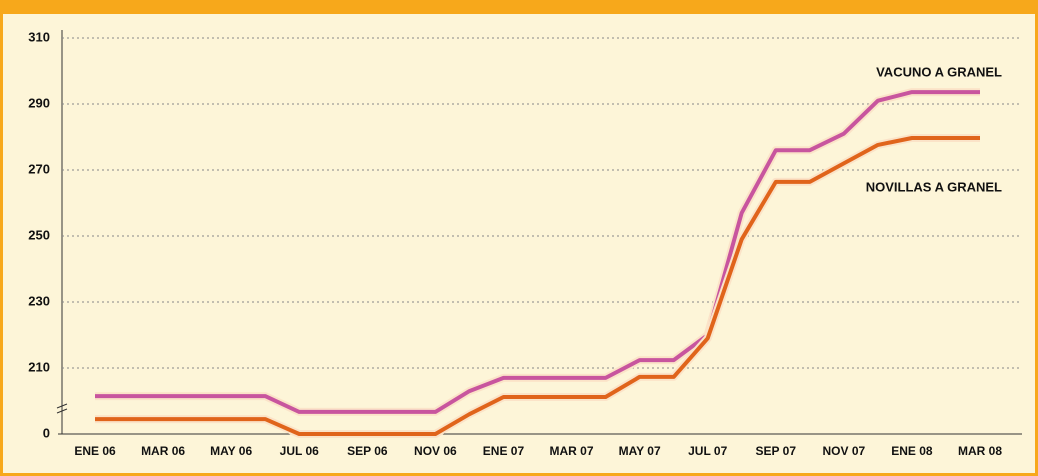 This screenshot has height=476, width=1038. What do you see at coordinates (39, 102) in the screenshot?
I see `y-tick-label: 290` at bounding box center [39, 102].